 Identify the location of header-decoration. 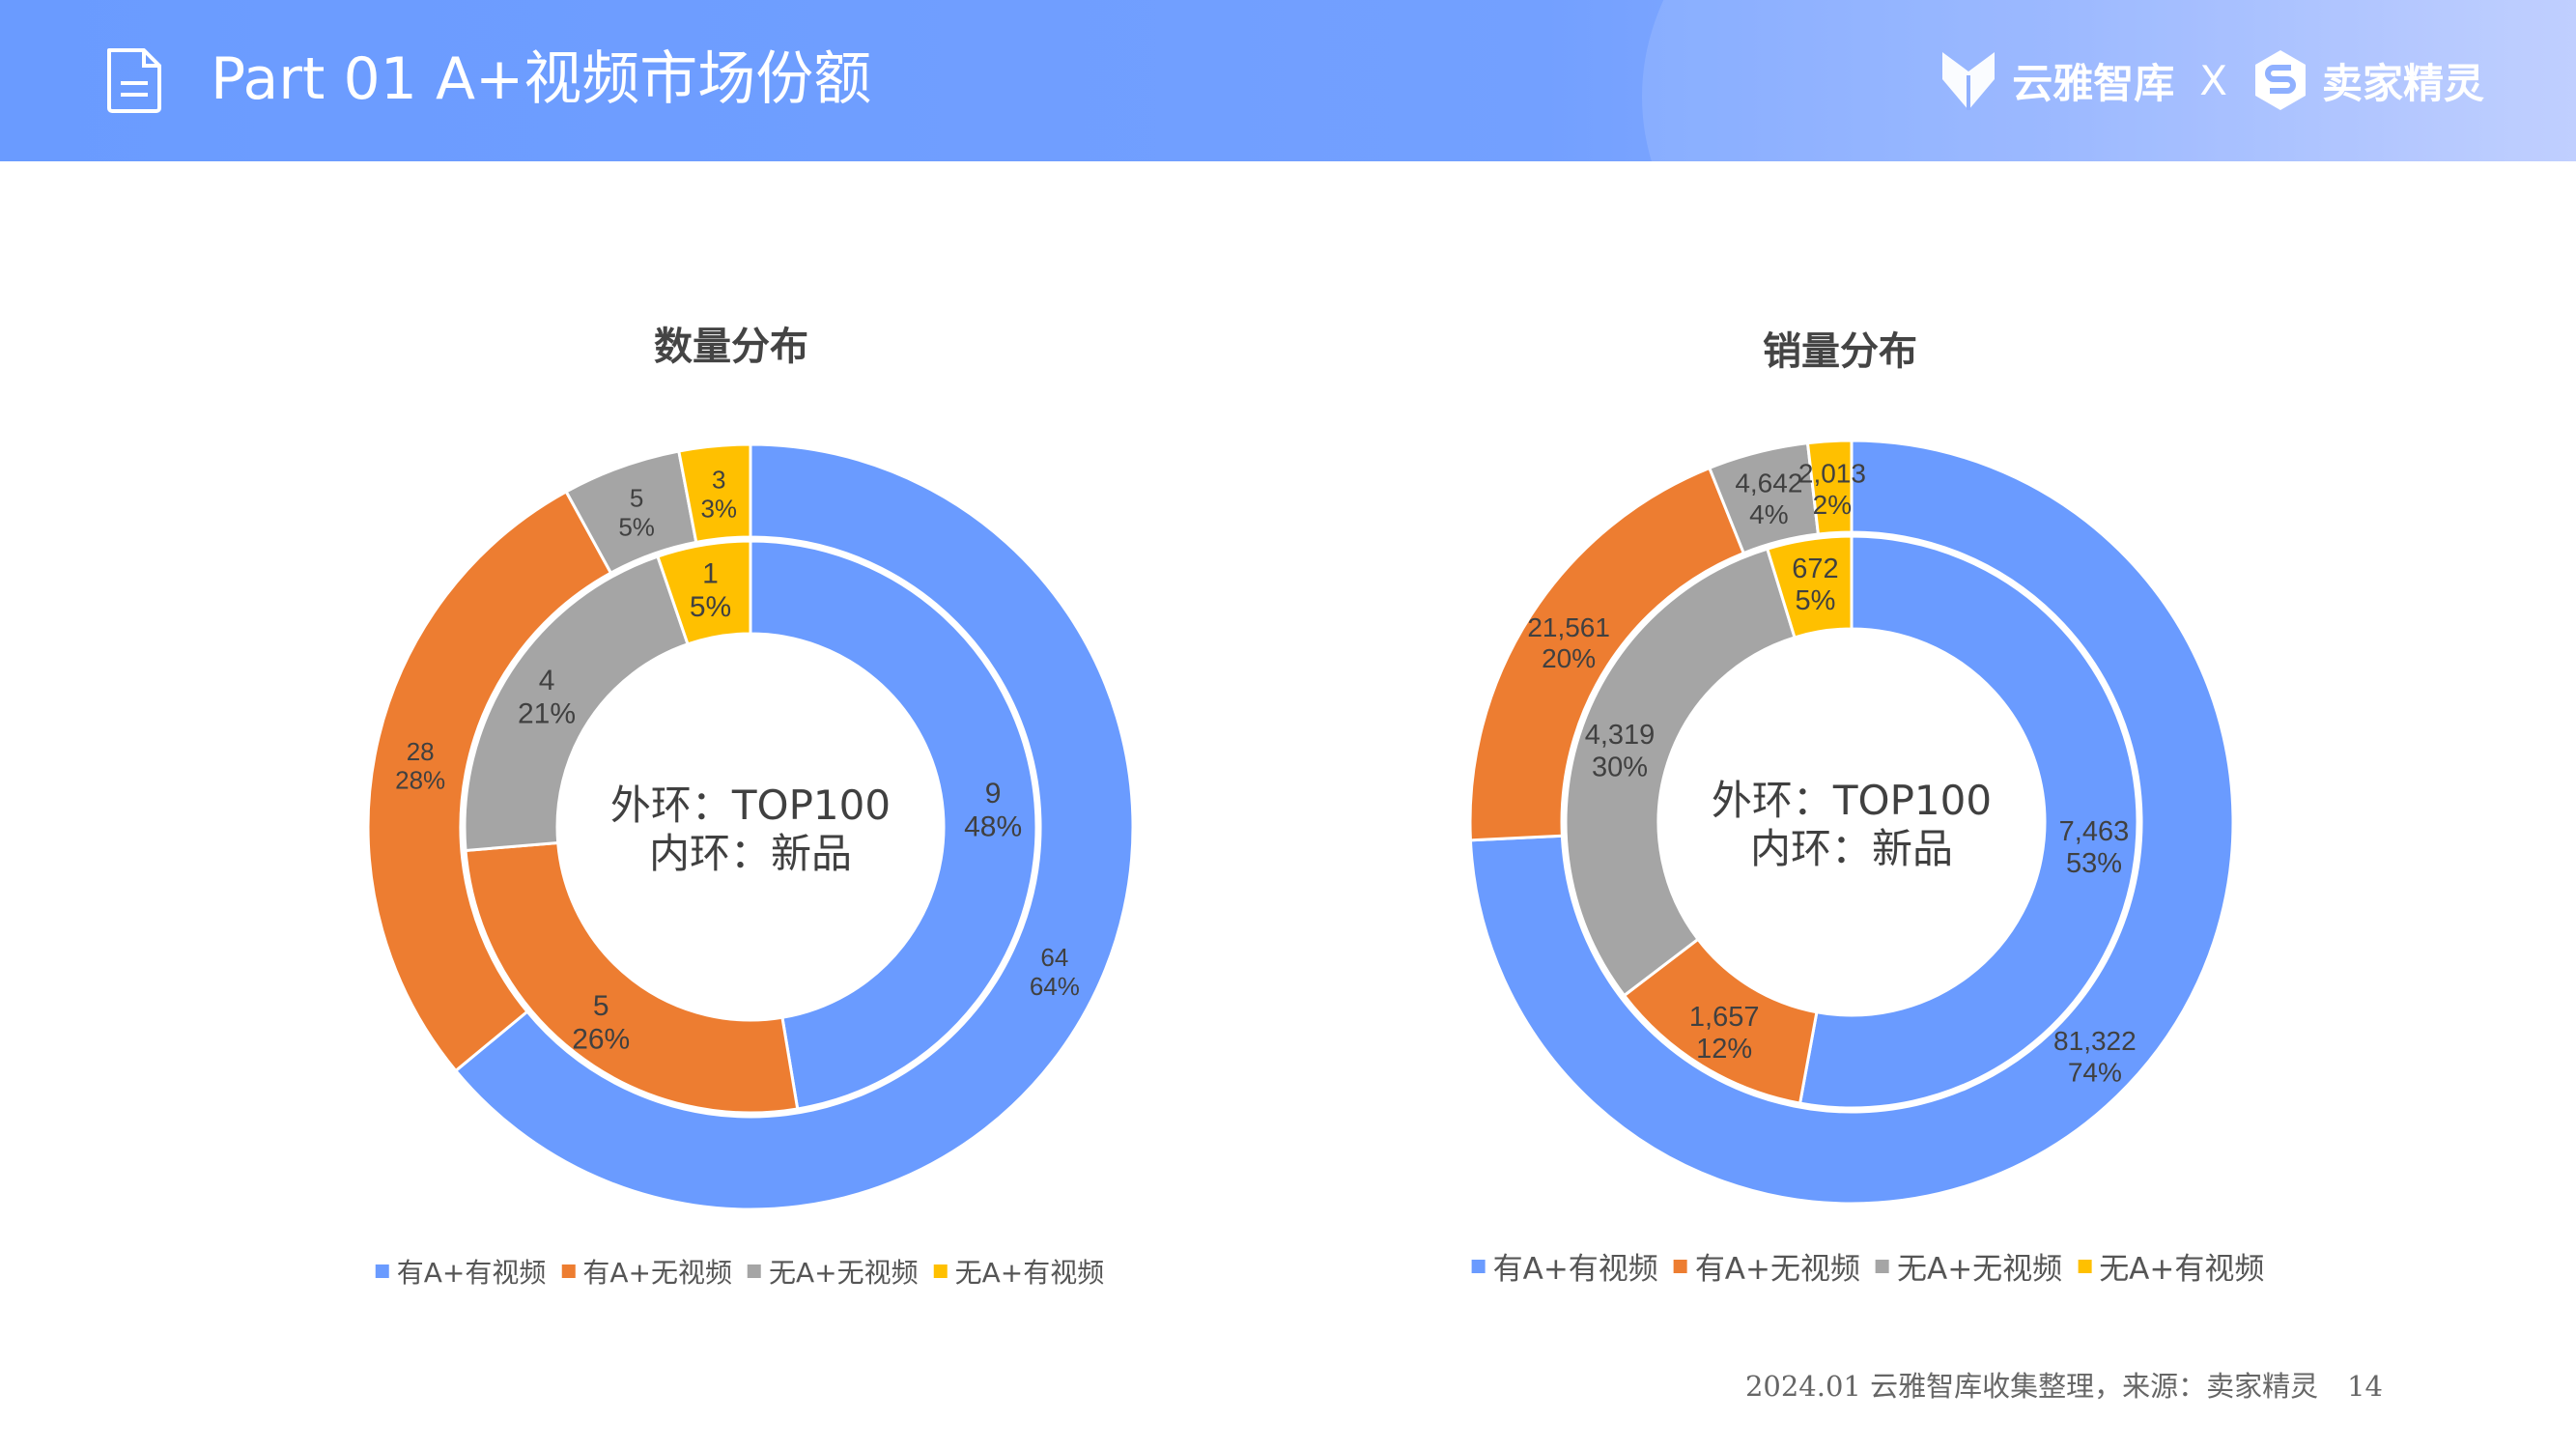
(2109, 80).